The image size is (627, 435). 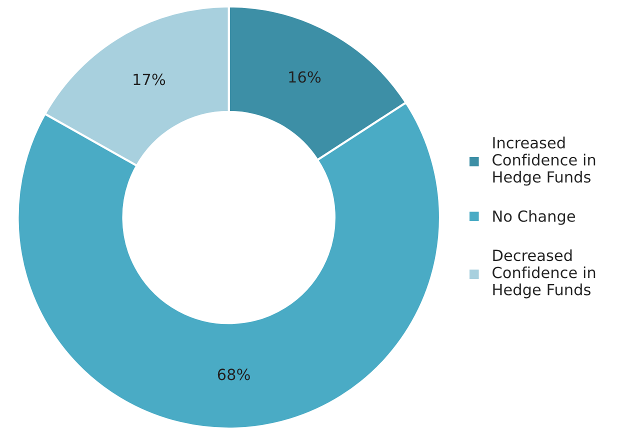 What do you see at coordinates (150, 80) in the screenshot?
I see `data-label: 17%` at bounding box center [150, 80].